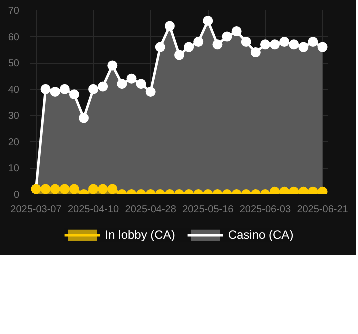 This screenshot has width=358, height=334. Describe the element at coordinates (14, 169) in the screenshot. I see `y-tick-label: 10` at that location.